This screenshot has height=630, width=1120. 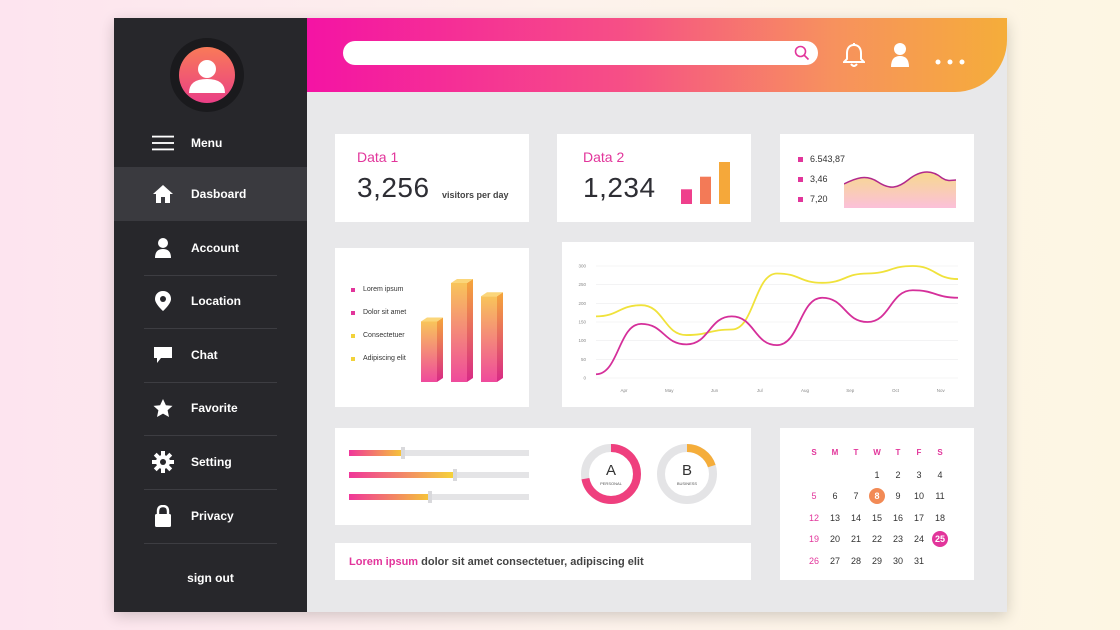 What do you see at coordinates (856, 496) in the screenshot?
I see `calendar-day: 7` at bounding box center [856, 496].